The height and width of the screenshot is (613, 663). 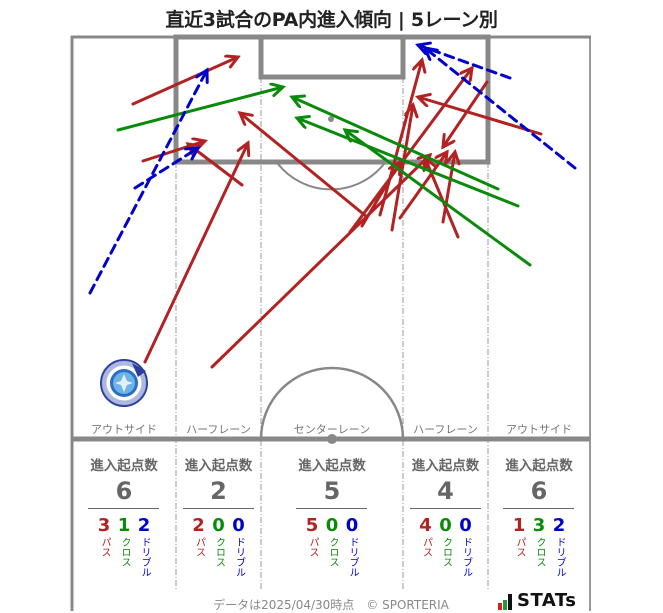 What do you see at coordinates (124, 525) in the screenshot?
I see `cross-count: 1` at bounding box center [124, 525].